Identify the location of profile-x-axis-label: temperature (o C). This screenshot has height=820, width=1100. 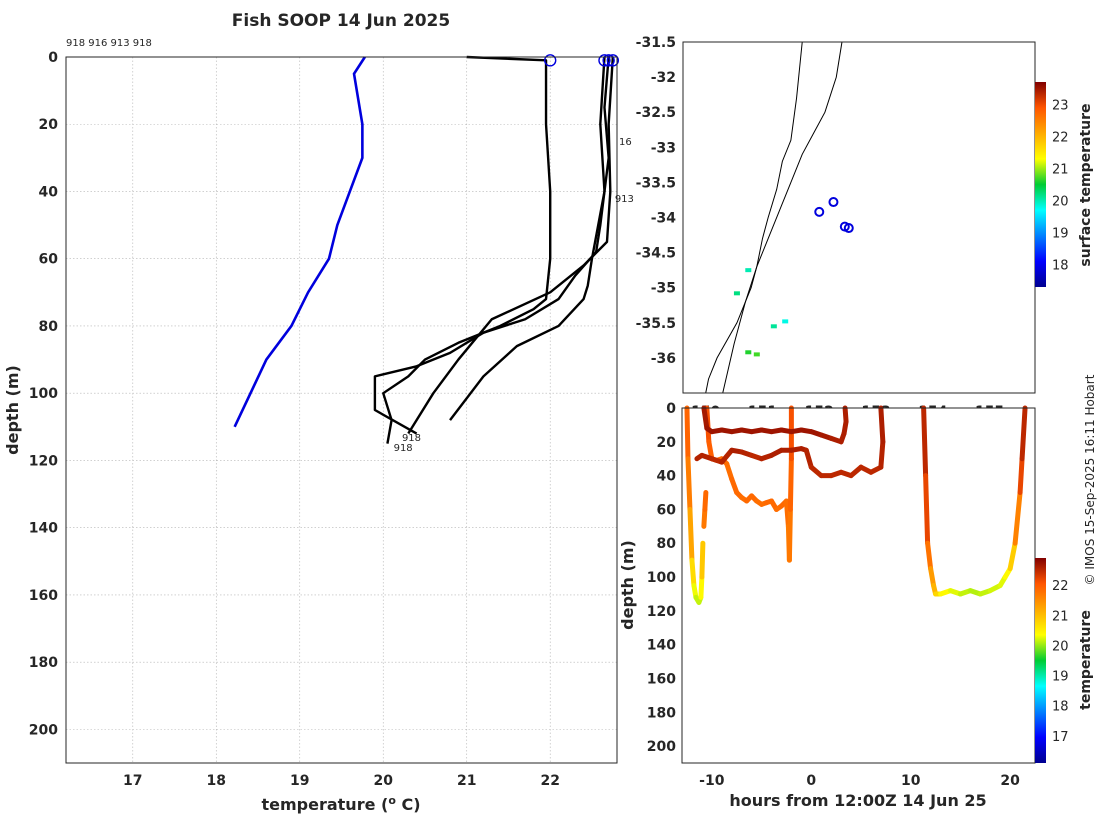
(340, 804).